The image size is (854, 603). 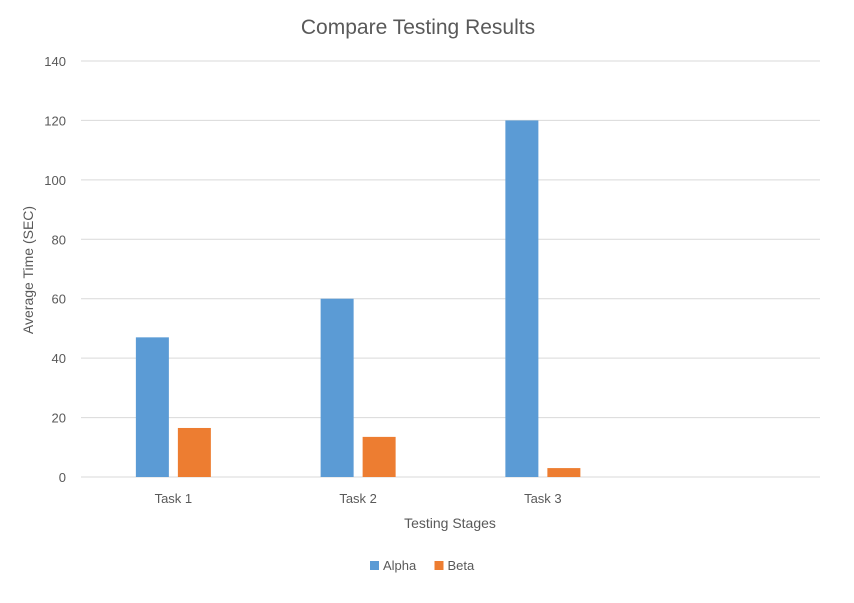 I want to click on y-axis-title: Average Time (SEC), so click(x=28, y=270).